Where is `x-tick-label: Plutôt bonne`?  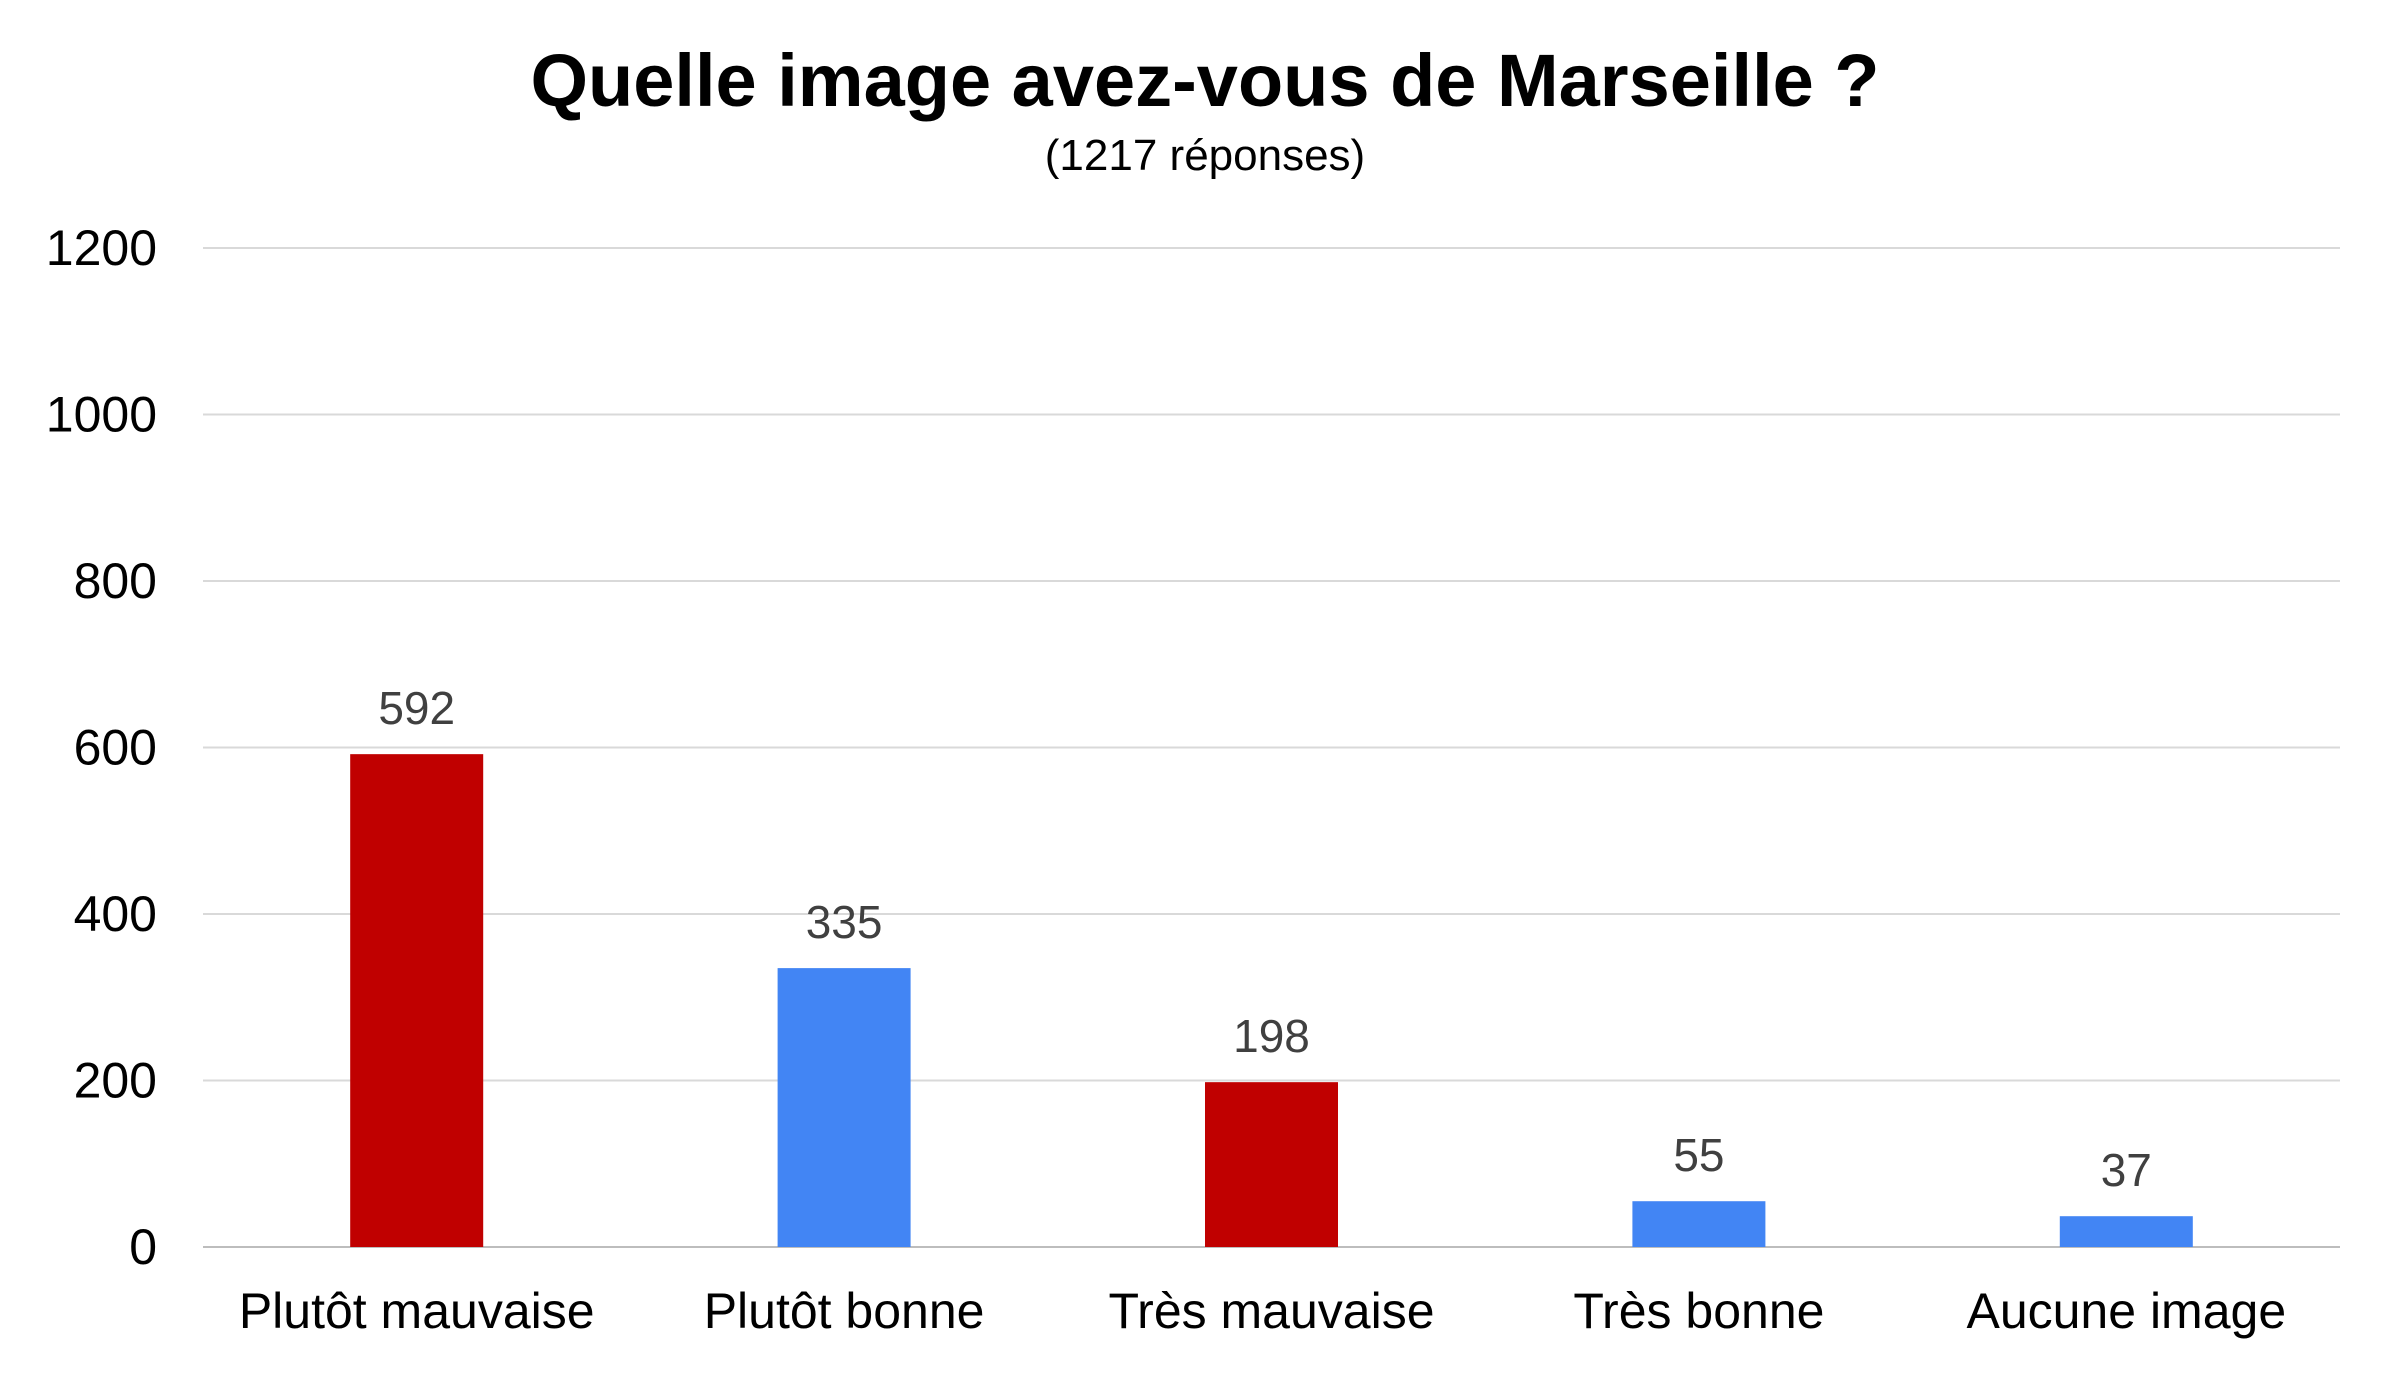 x-tick-label: Plutôt bonne is located at coordinates (844, 1311).